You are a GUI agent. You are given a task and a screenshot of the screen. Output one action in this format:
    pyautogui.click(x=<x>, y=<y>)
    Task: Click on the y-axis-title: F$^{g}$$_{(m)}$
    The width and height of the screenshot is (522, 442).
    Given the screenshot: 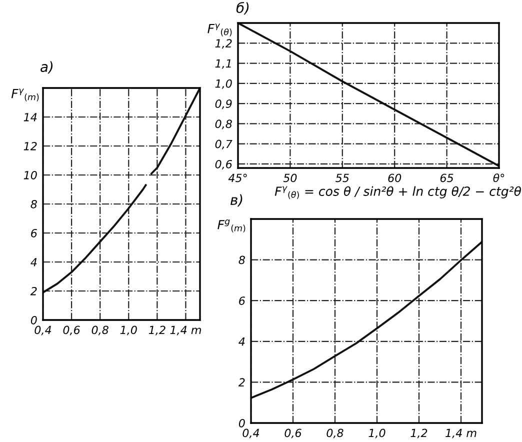 What is the action you would take?
    pyautogui.click(x=232, y=226)
    